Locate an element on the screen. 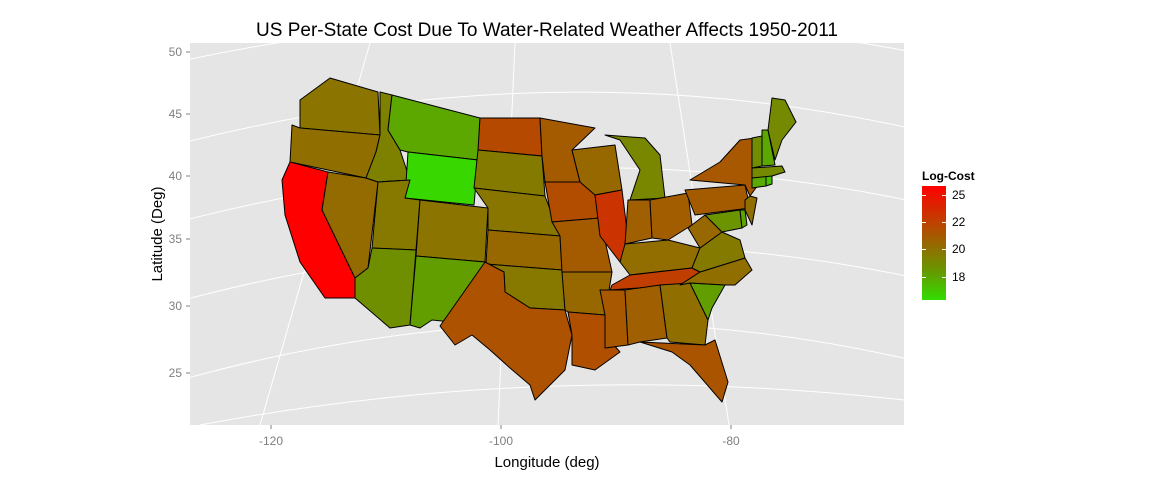  x-tick-label: -120 is located at coordinates (271, 441).